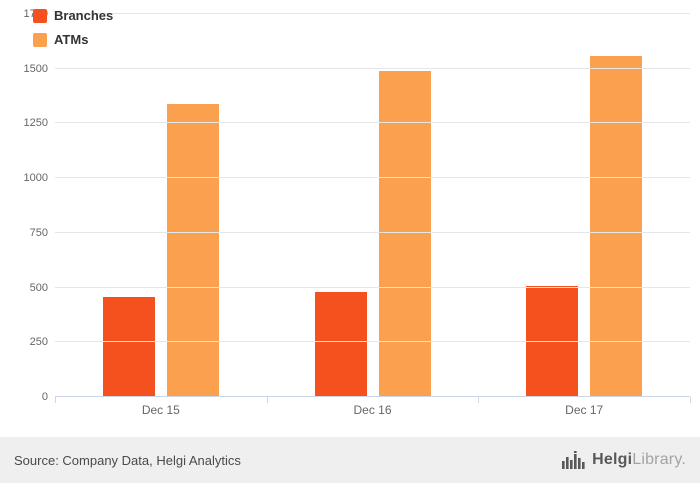  Describe the element at coordinates (38, 232) in the screenshot. I see `y-tick-label: 750` at that location.